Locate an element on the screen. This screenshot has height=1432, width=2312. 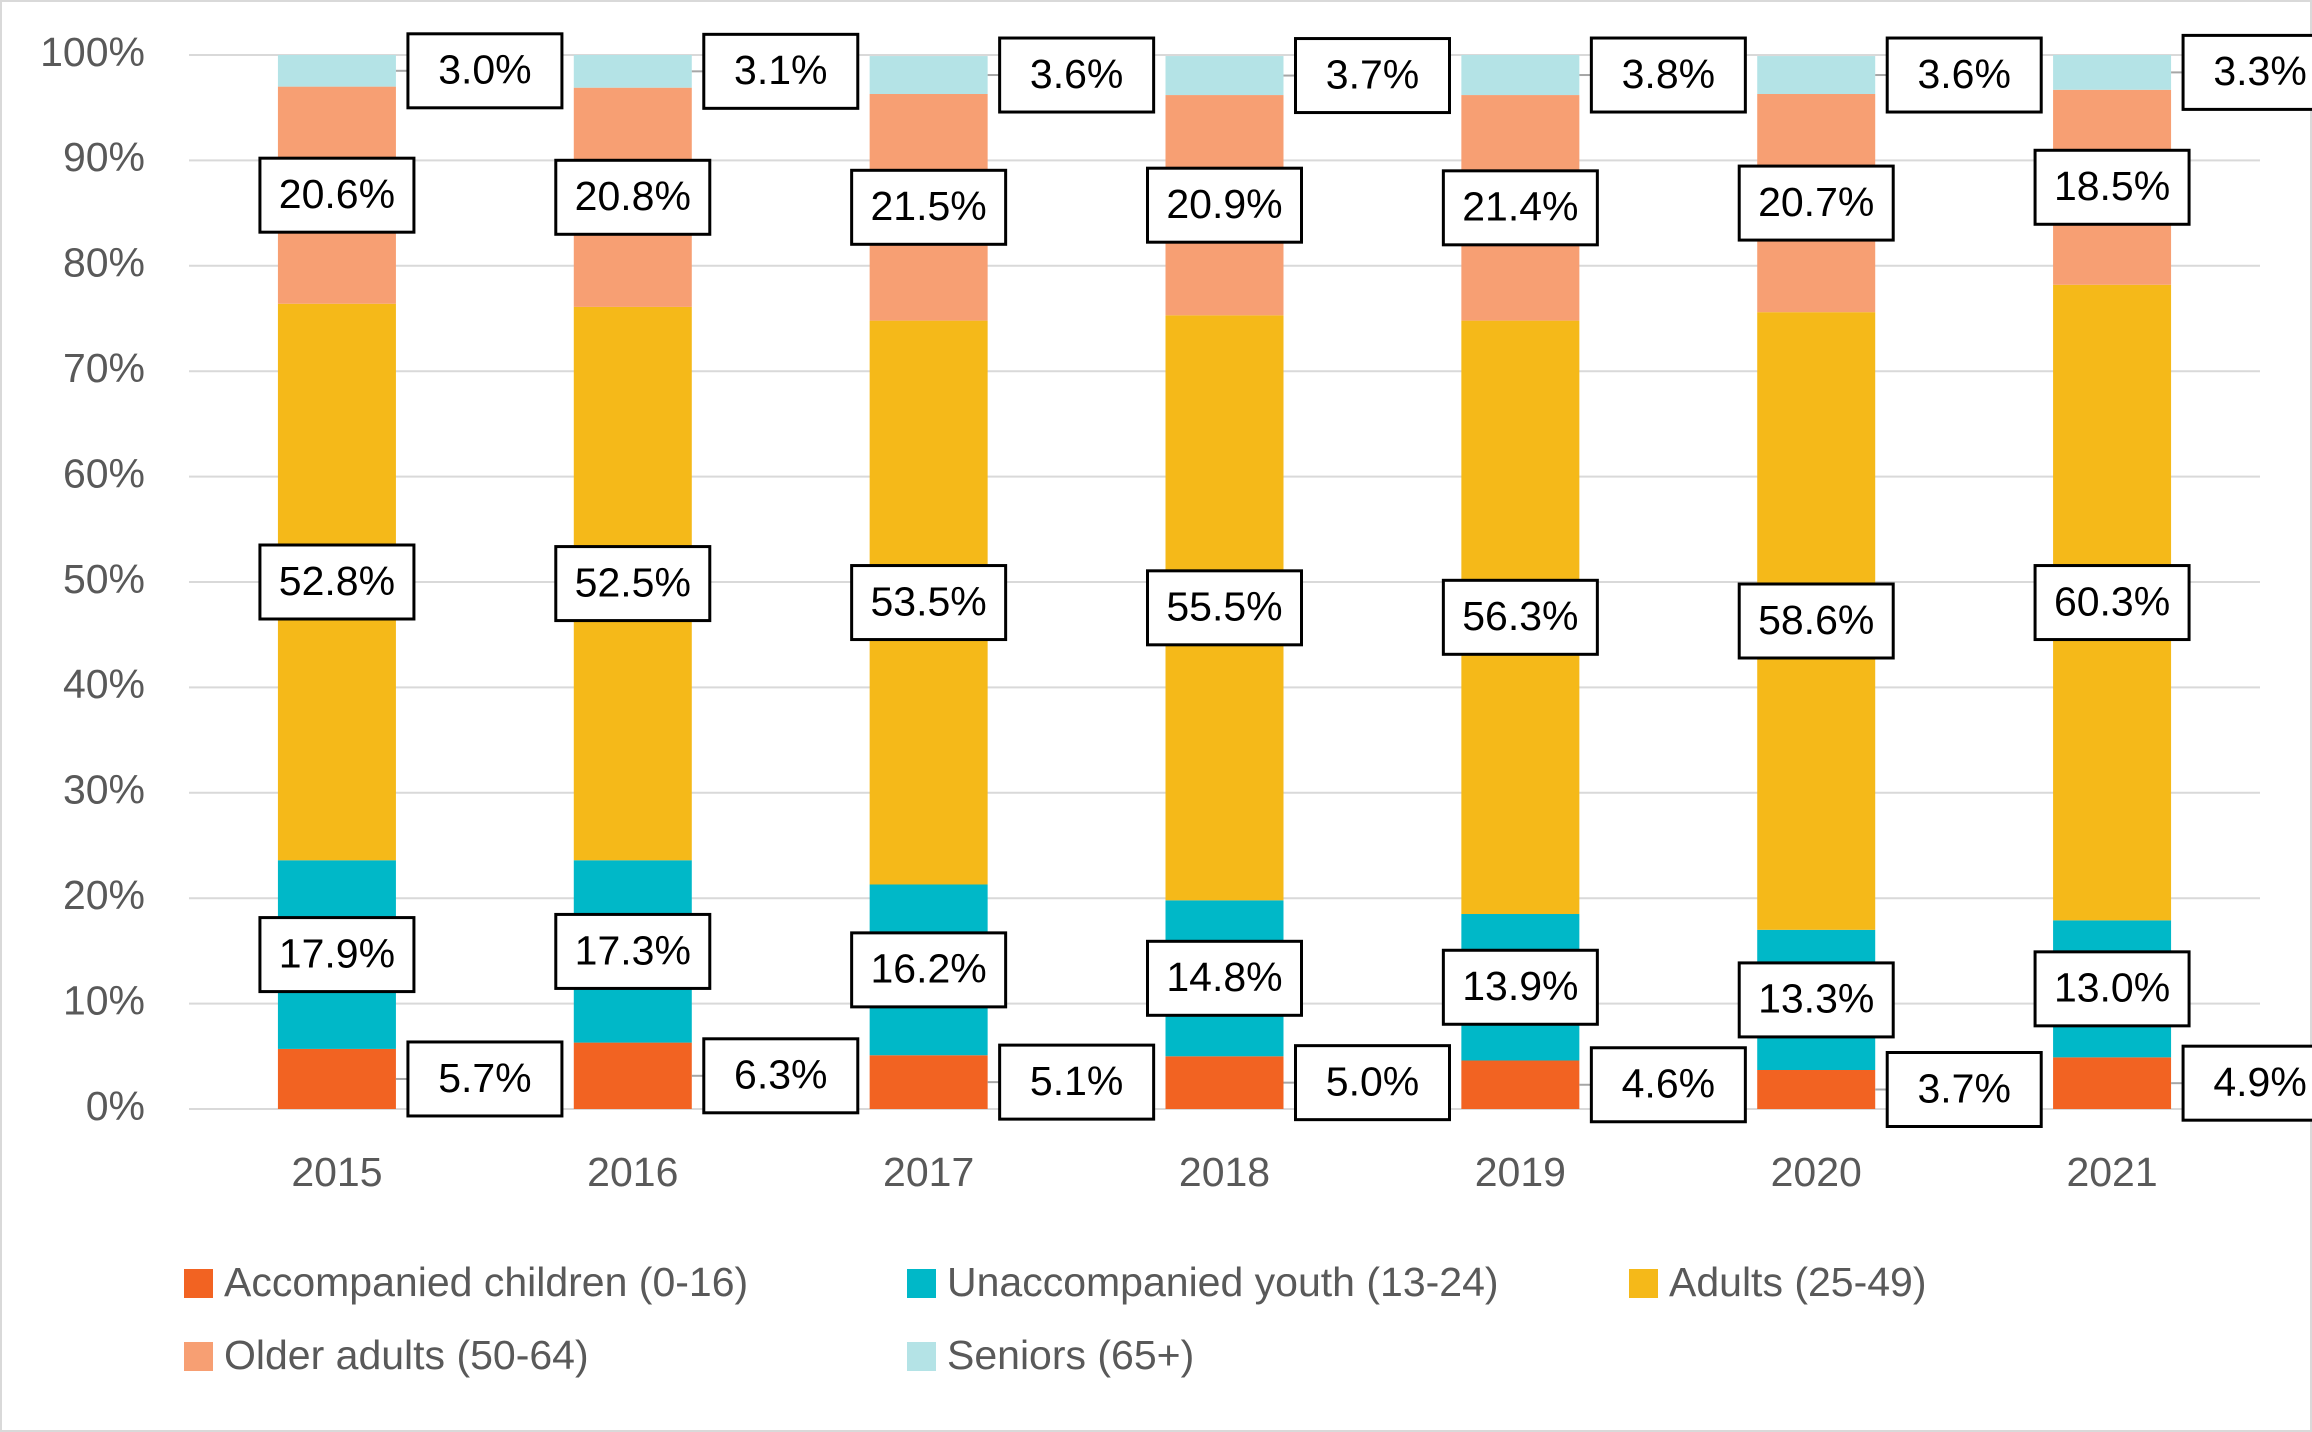
data-label: 13.9% is located at coordinates (1520, 986).